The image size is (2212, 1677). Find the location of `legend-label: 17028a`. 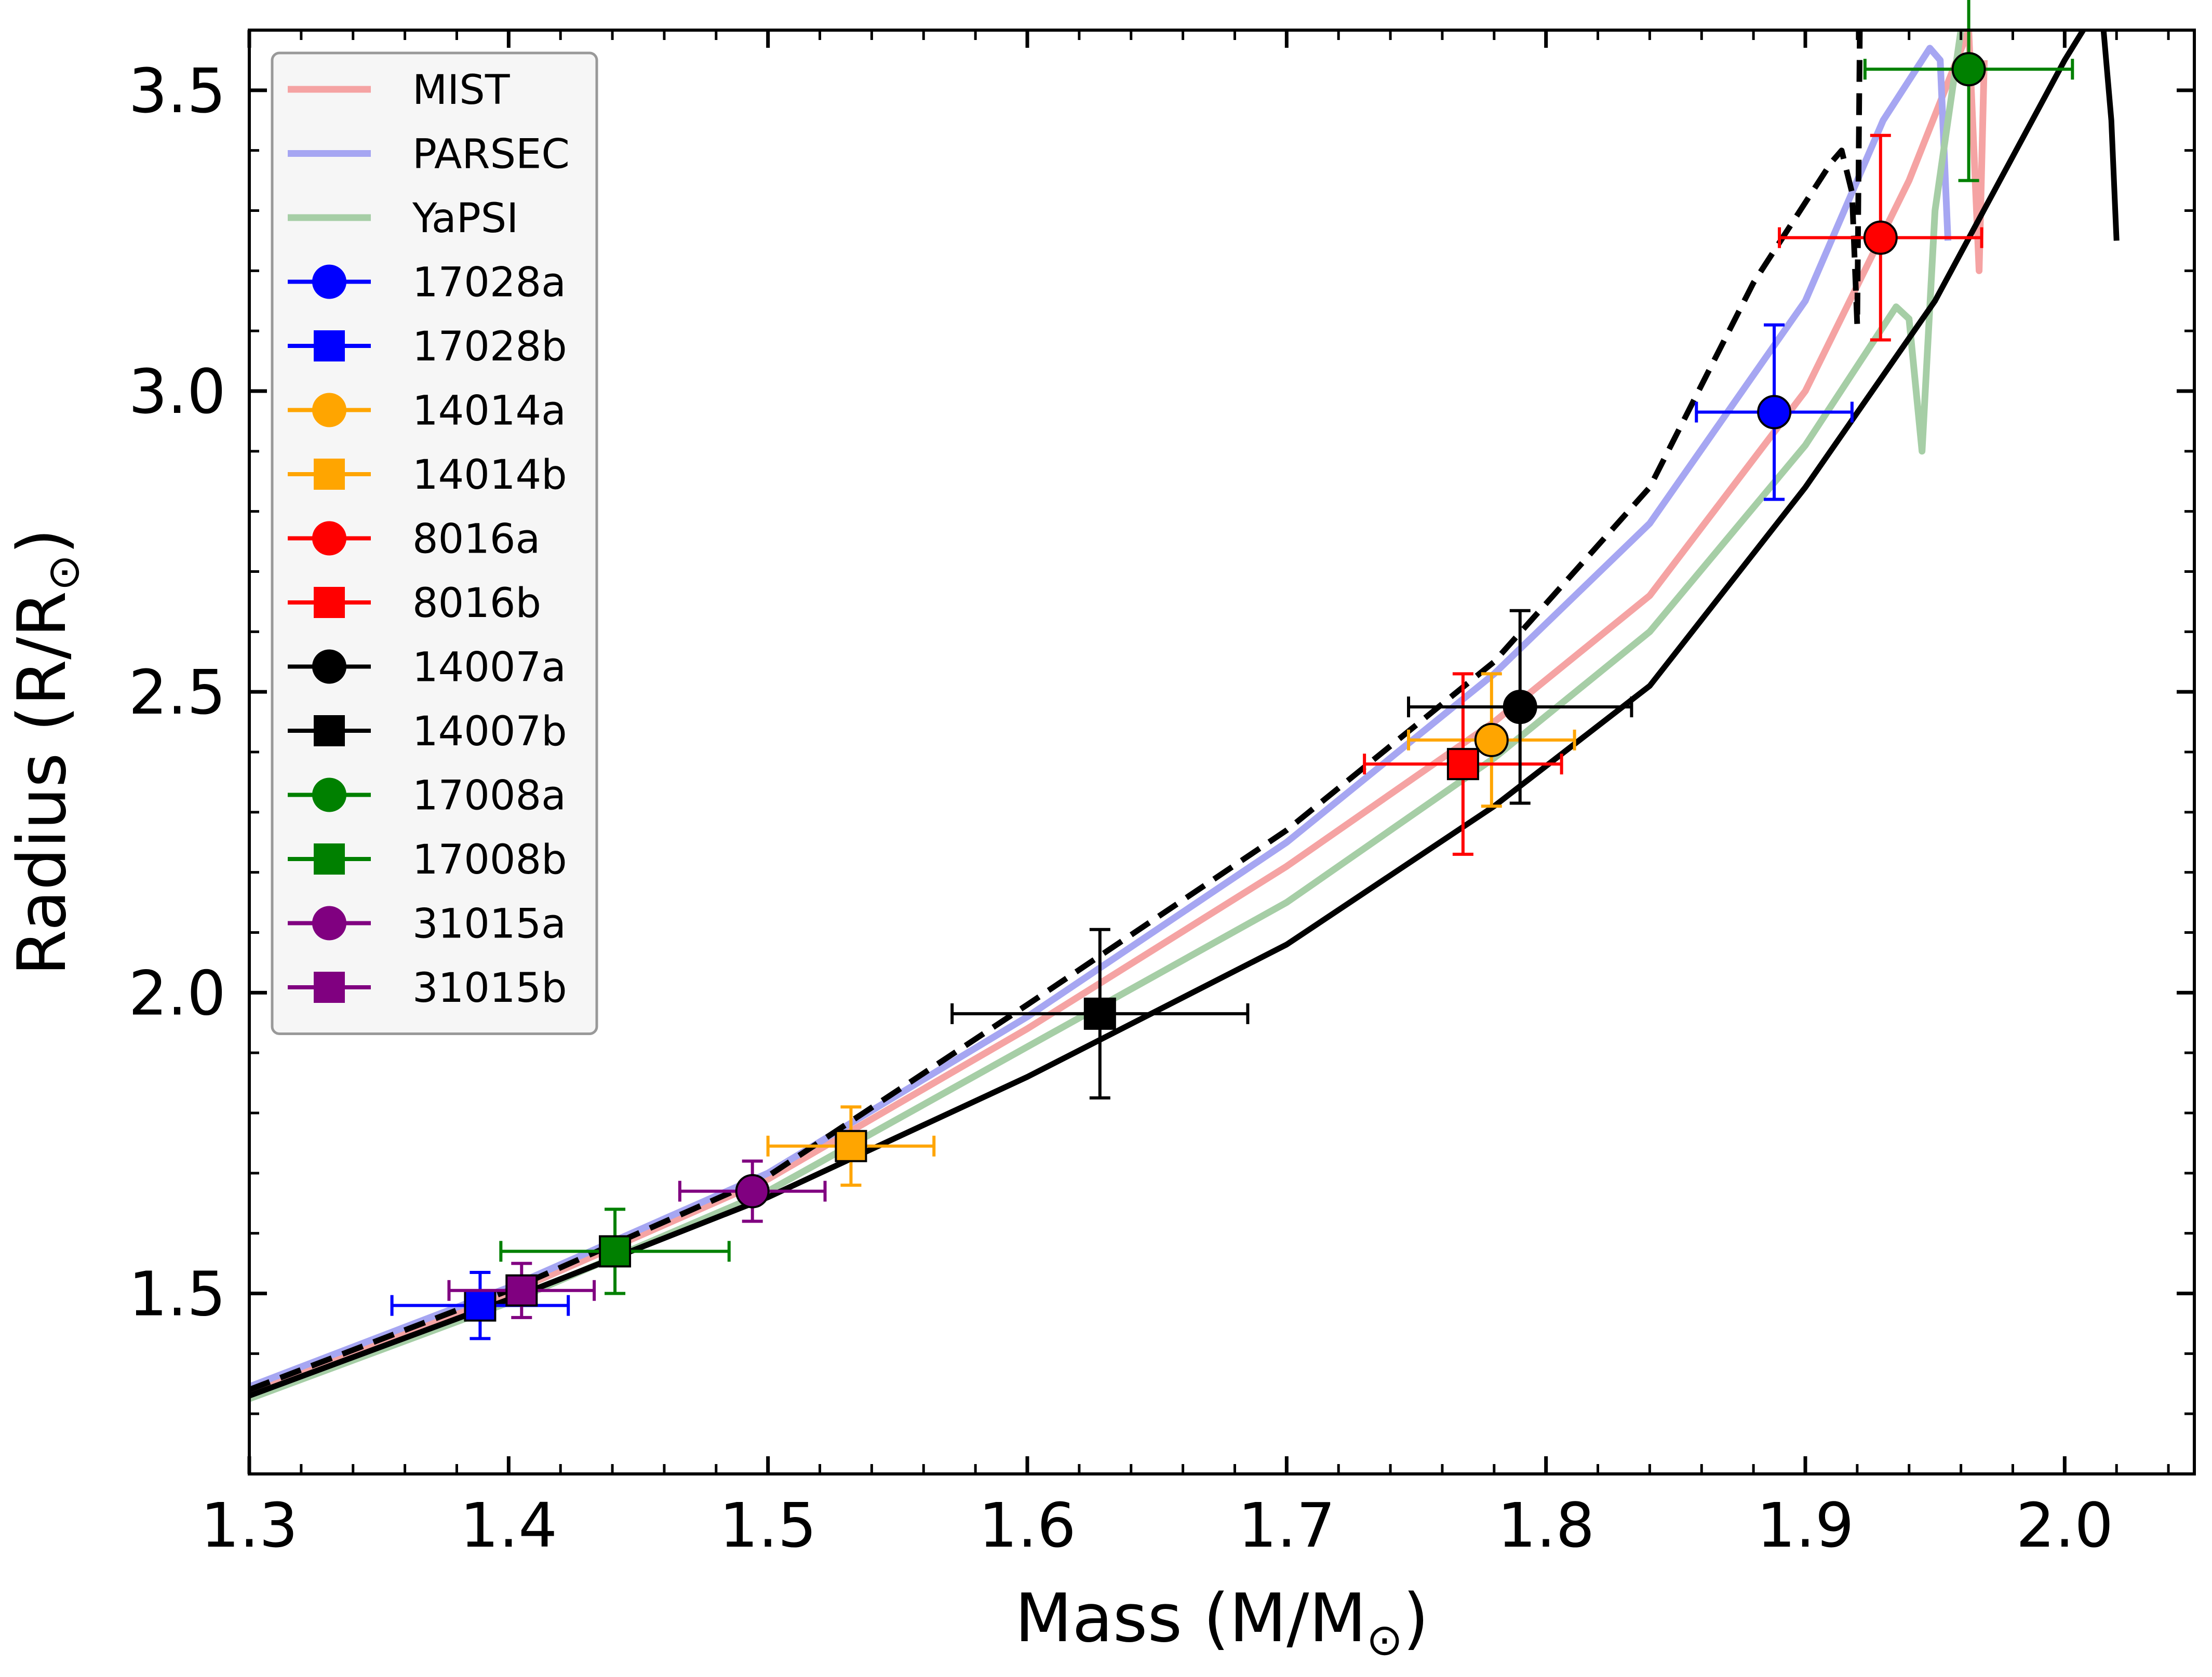

legend-label: 17028a is located at coordinates (489, 283).